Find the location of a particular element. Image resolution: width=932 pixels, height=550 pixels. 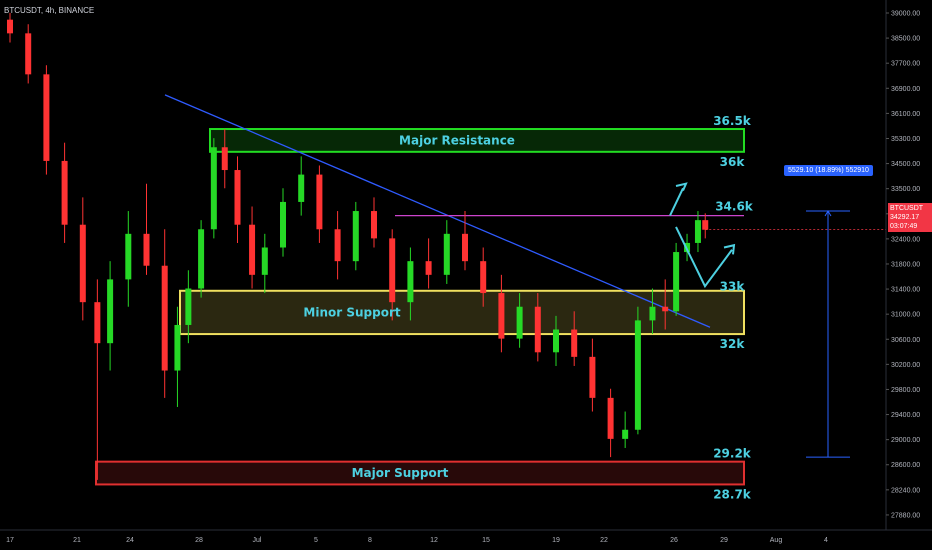

price-tag-price: 34292.17 is located at coordinates (905, 217).